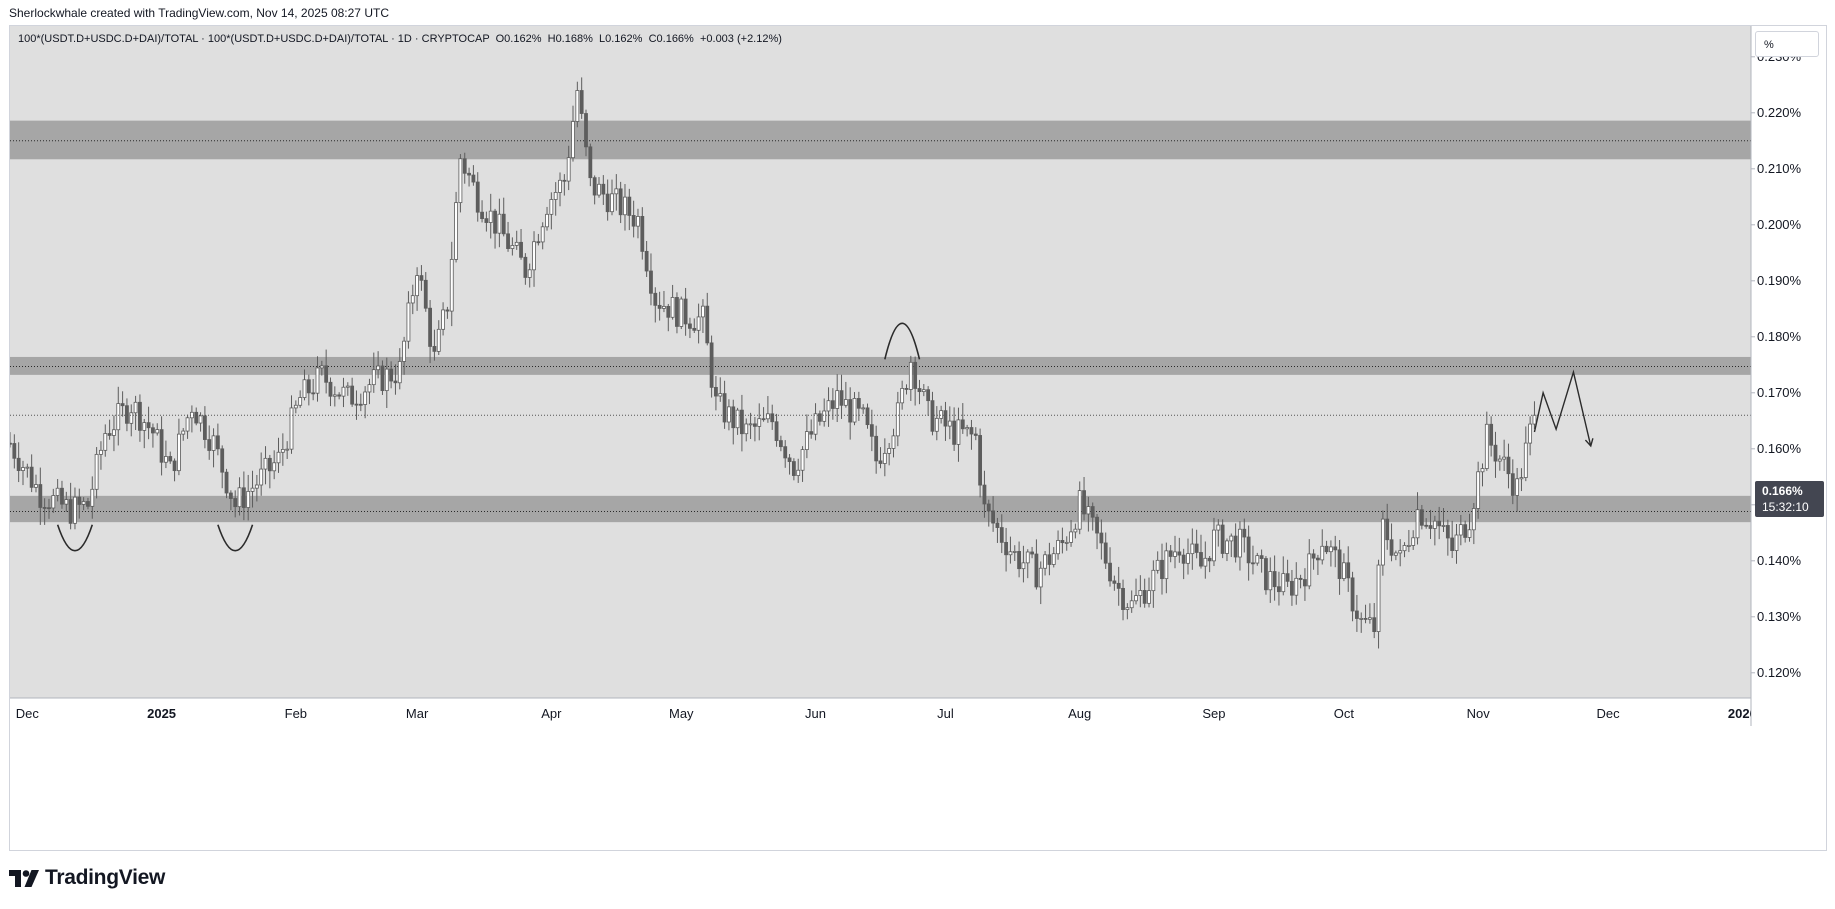 The height and width of the screenshot is (909, 1835). Describe the element at coordinates (1787, 44) in the screenshot. I see `percent-scale-button: %` at that location.